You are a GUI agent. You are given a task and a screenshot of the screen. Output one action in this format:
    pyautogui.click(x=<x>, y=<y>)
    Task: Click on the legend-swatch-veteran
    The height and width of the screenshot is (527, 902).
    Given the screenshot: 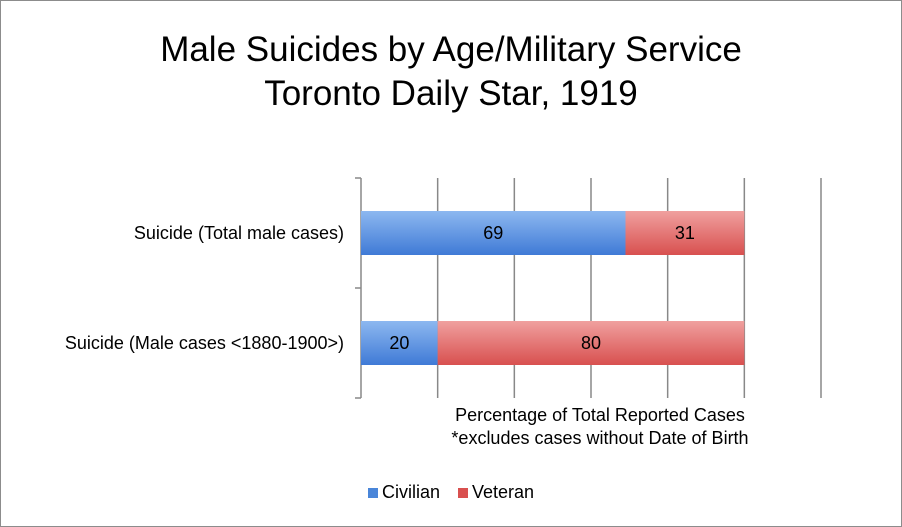 What is the action you would take?
    pyautogui.click(x=462, y=492)
    